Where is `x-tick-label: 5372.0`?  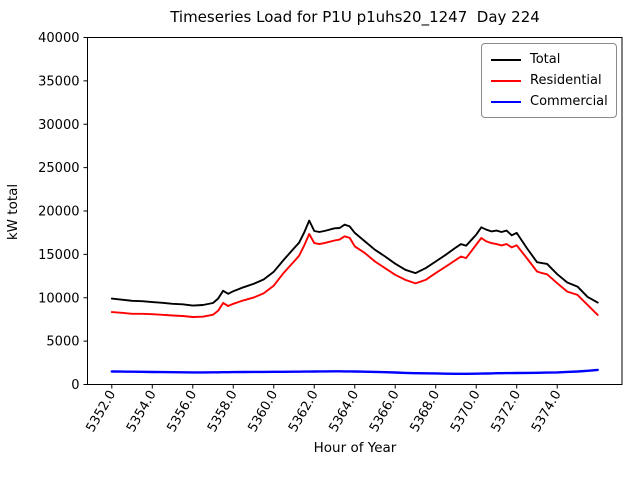
x-tick-label: 5372.0 is located at coordinates (506, 411).